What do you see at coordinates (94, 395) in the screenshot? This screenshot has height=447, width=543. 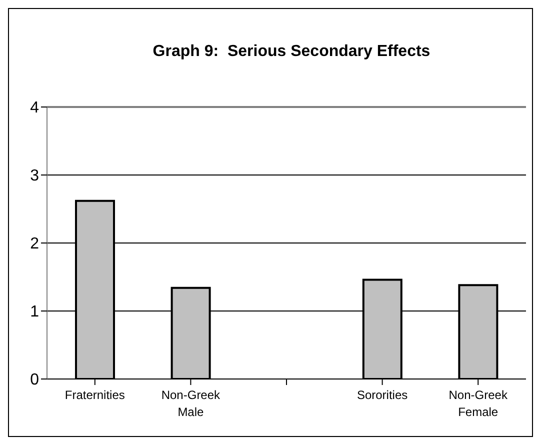 I see `x-tick-label: Fraternities` at bounding box center [94, 395].